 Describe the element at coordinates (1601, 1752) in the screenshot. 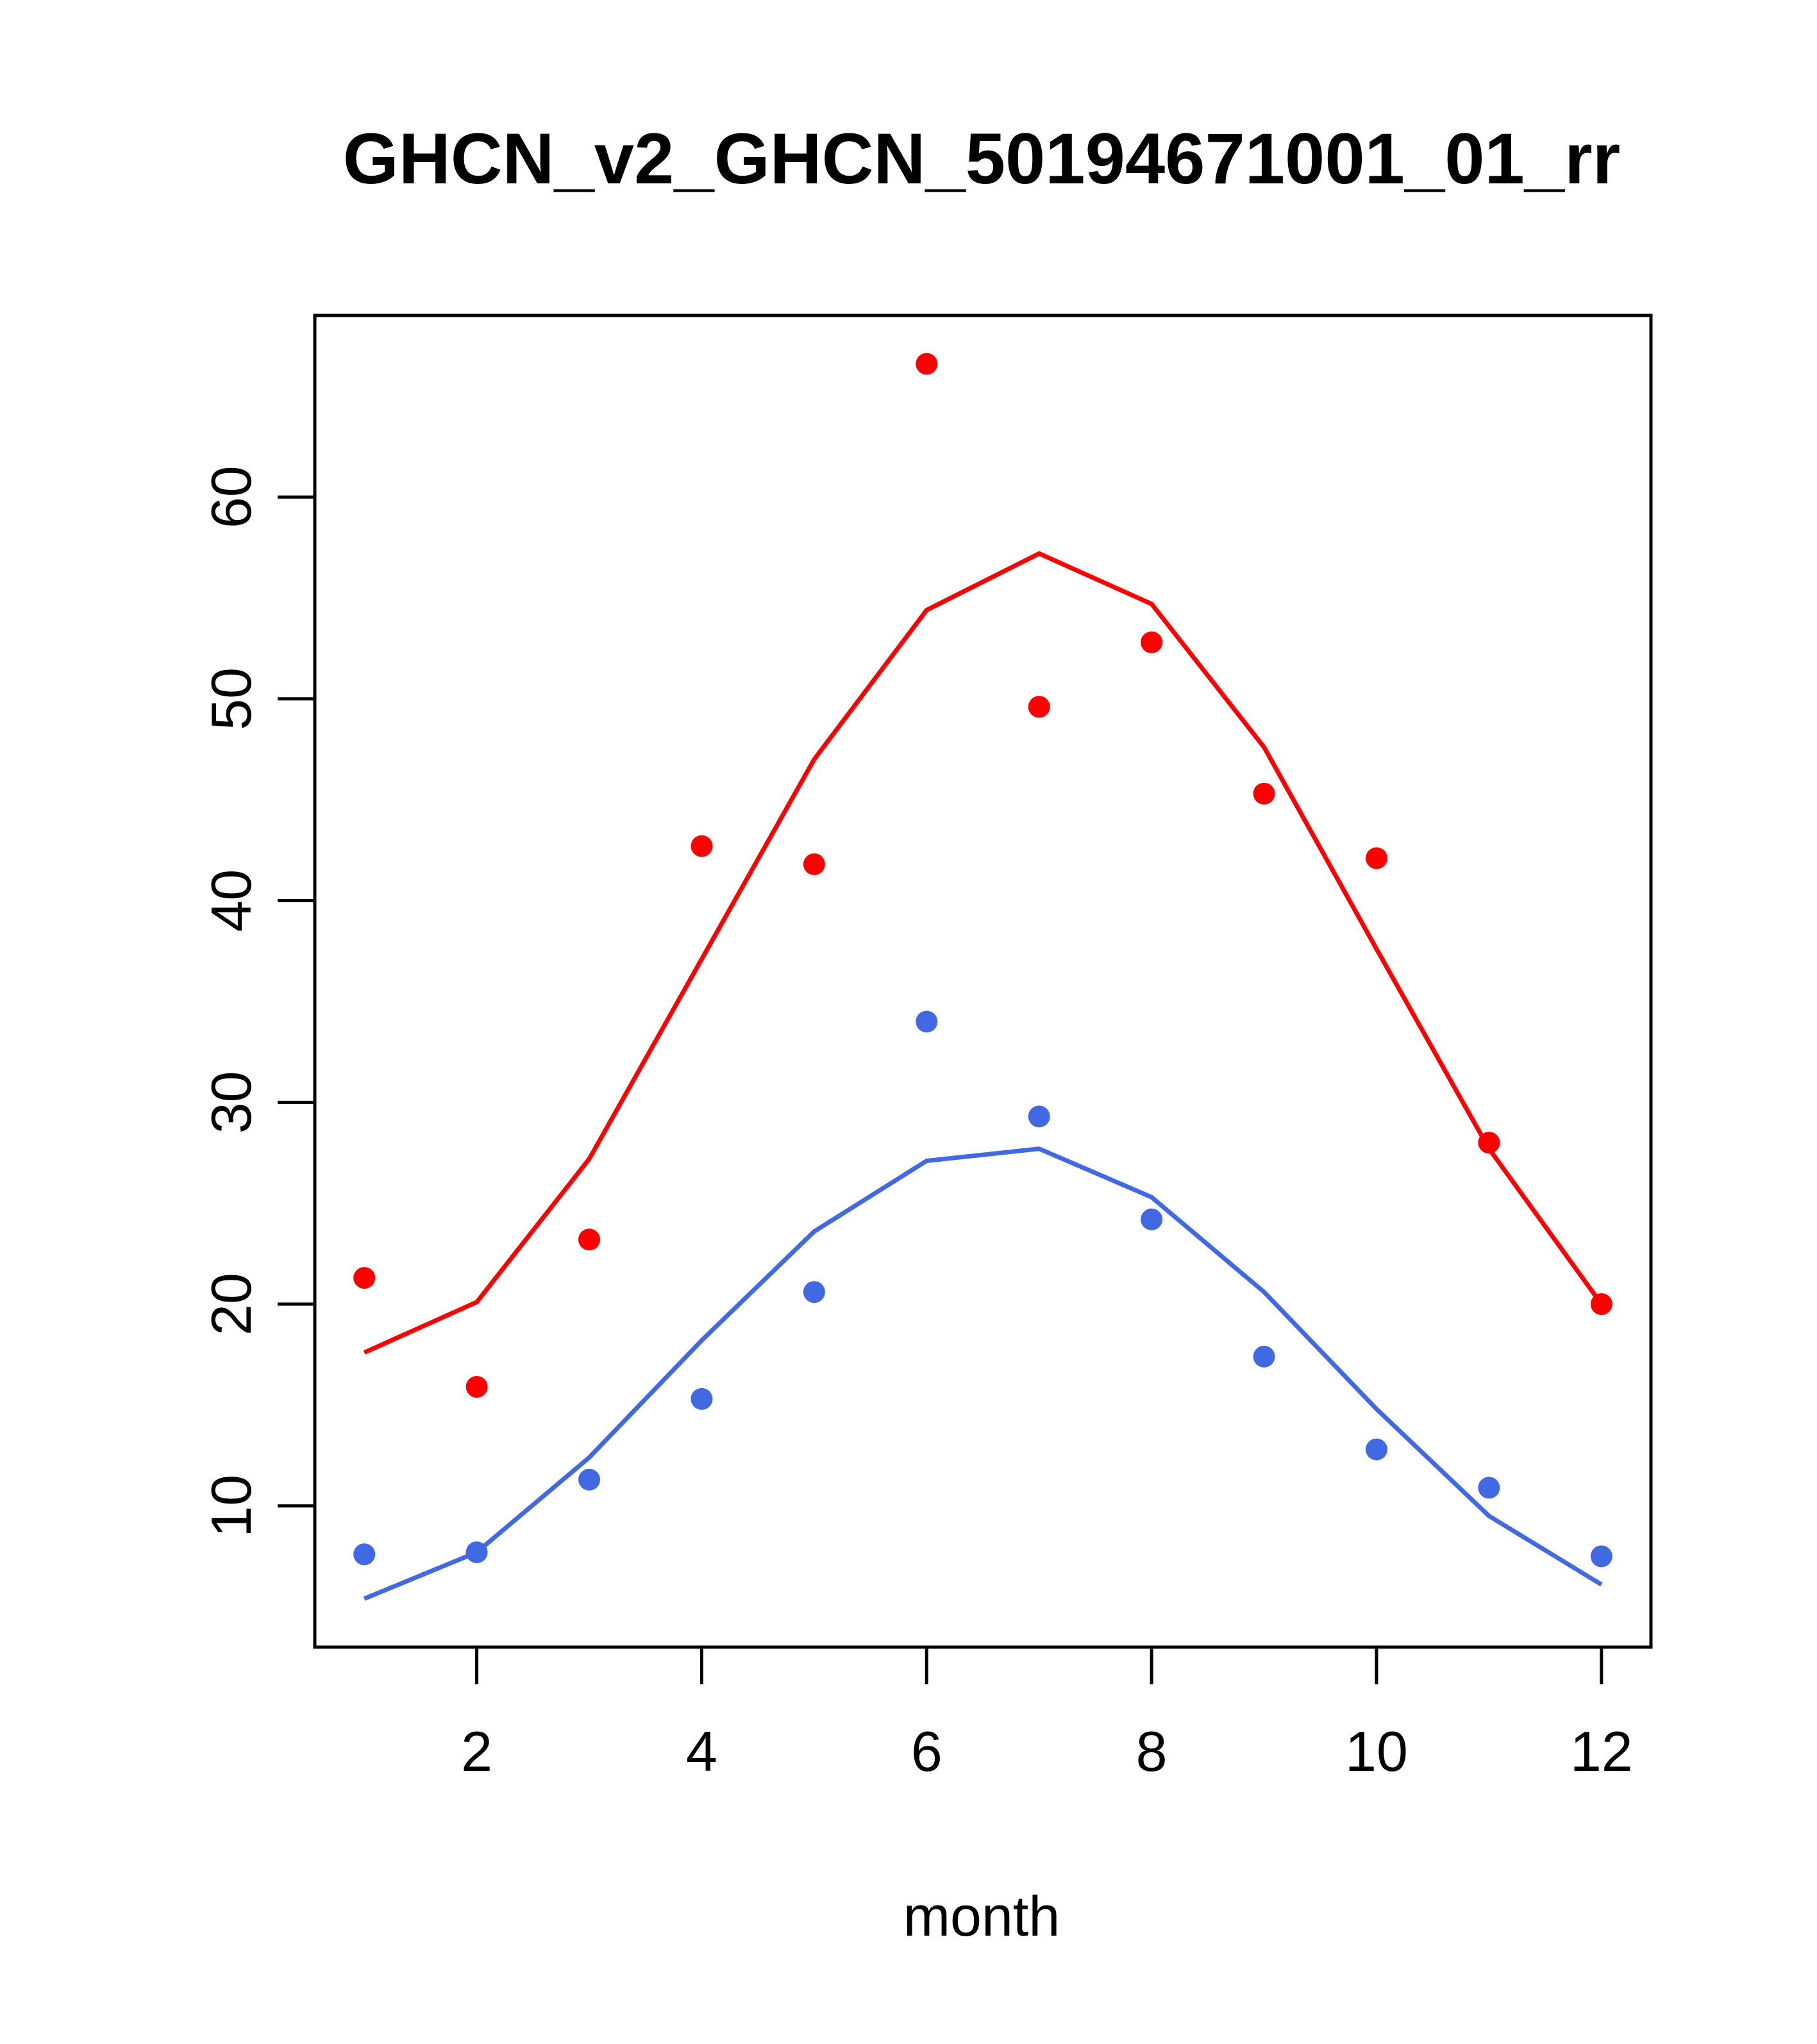

I see `x-tick-label: 12` at that location.